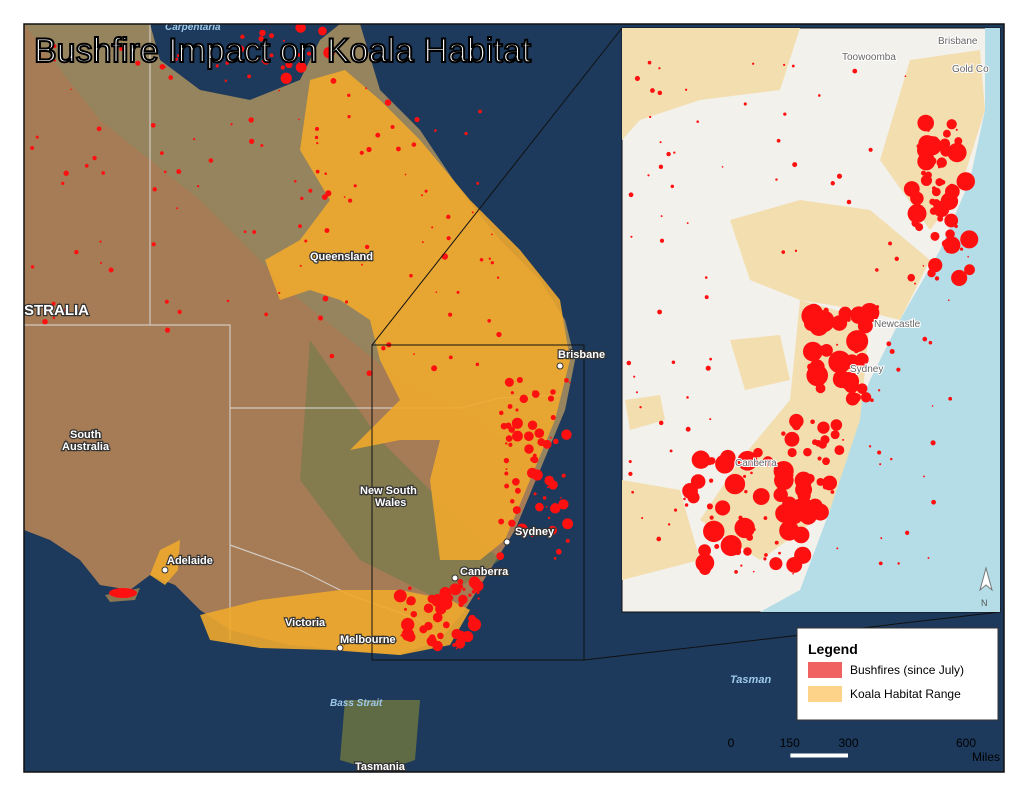 This screenshot has width=1030, height=796. What do you see at coordinates (165, 562) in the screenshot?
I see `habitat-area` at bounding box center [165, 562].